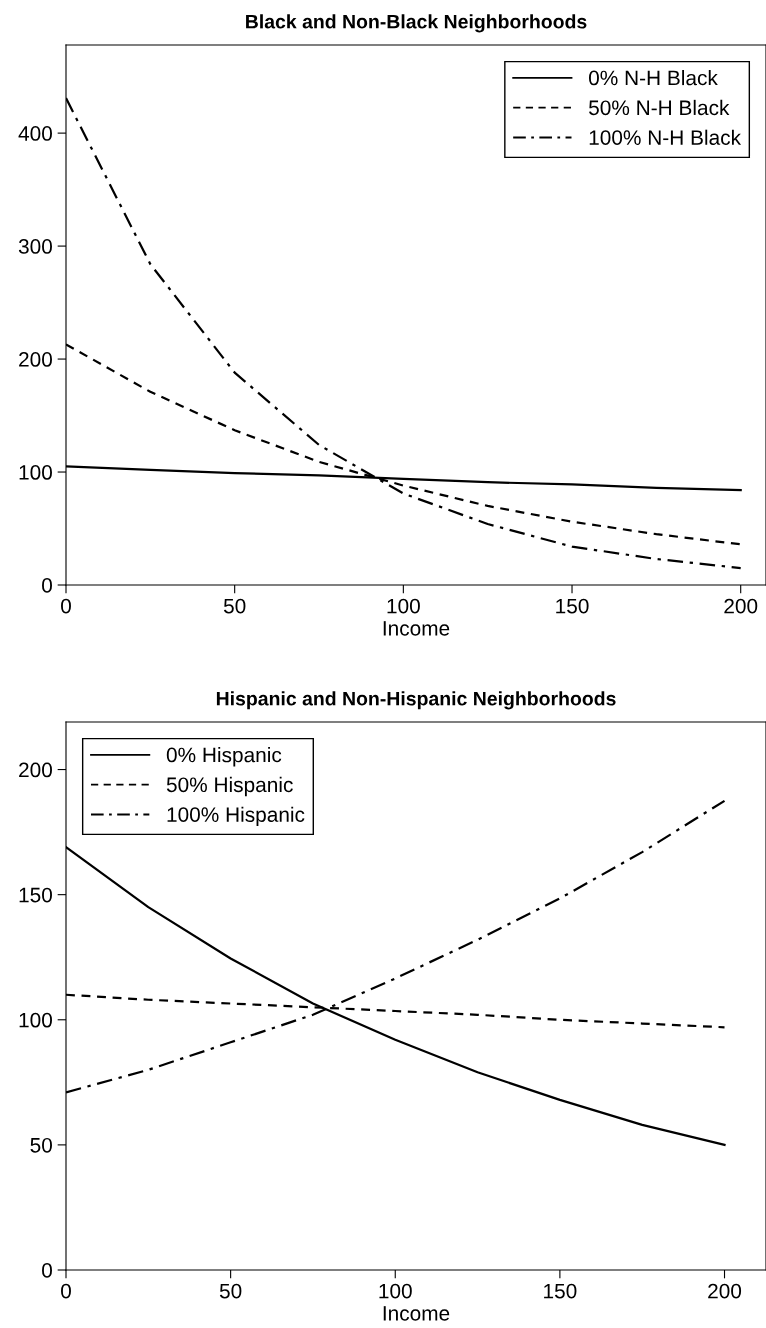 This screenshot has width=766, height=1328. I want to click on legend-label: 0% Hispanic, so click(224, 757).